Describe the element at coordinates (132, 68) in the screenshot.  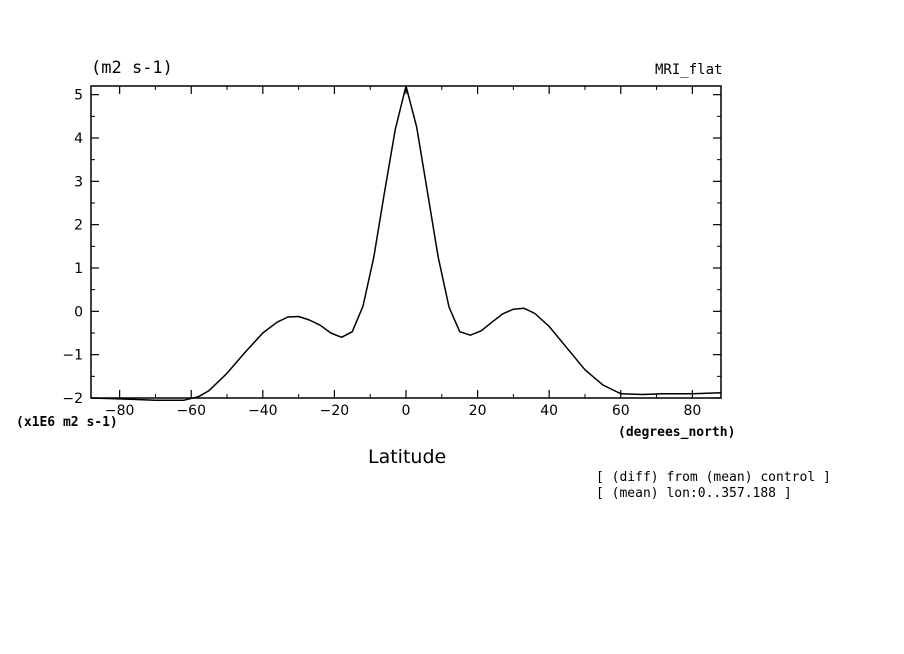
I see `y-units-label: (m2 s-1)` at that location.